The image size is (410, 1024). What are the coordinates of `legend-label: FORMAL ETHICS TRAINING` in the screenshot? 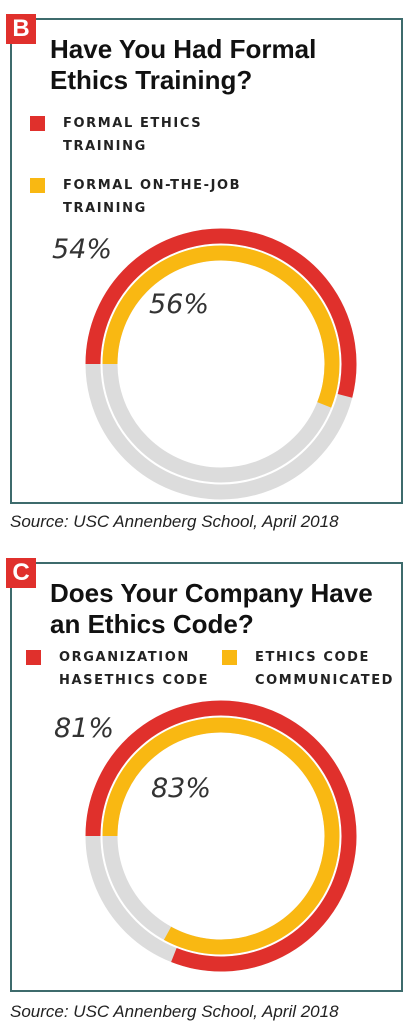 It's located at (133, 135).